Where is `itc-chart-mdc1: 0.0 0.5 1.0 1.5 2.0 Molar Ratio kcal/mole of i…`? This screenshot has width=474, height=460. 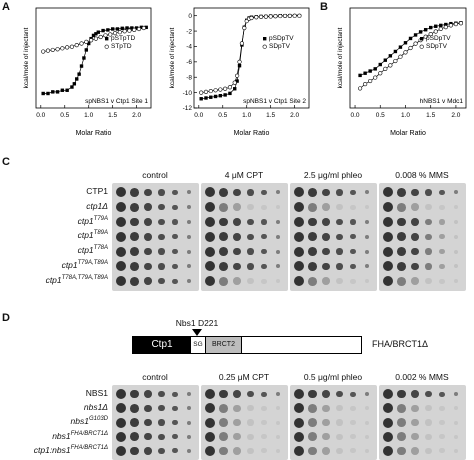 itc-chart-mdc1: 0.0 0.5 1.0 1.5 2.0 Molar Ratio kcal/mole of i… is located at coordinates (402, 72).